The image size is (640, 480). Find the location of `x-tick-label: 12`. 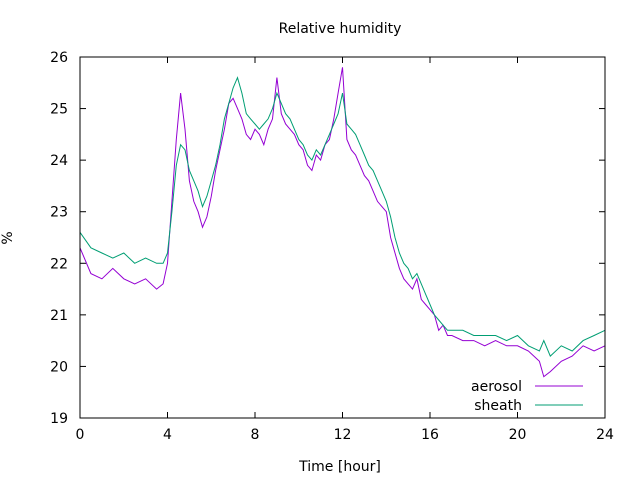

x-tick-label: 12 is located at coordinates (343, 435).